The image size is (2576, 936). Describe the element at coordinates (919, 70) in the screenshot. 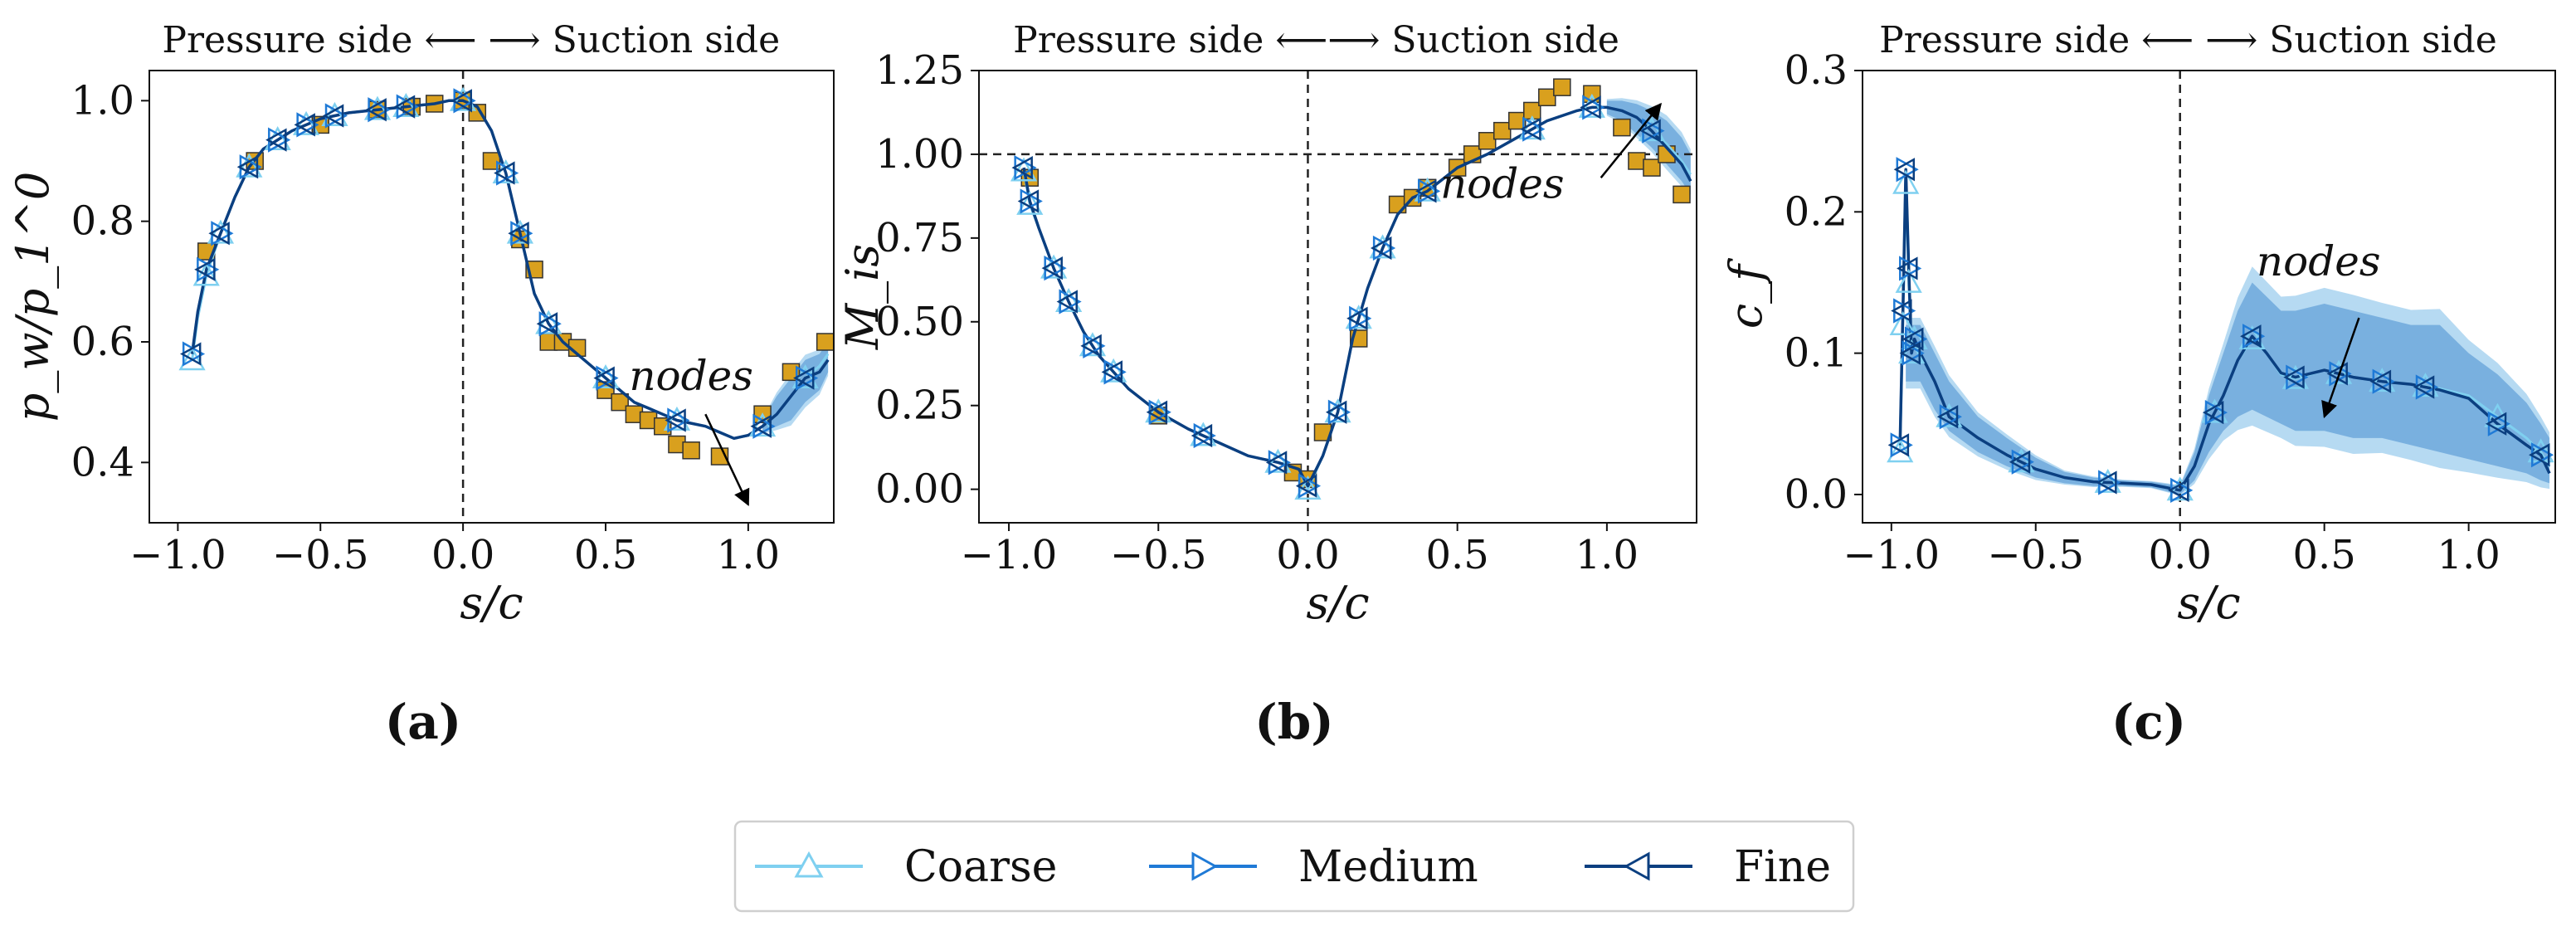

I see `y-tick-label: 1.25` at that location.